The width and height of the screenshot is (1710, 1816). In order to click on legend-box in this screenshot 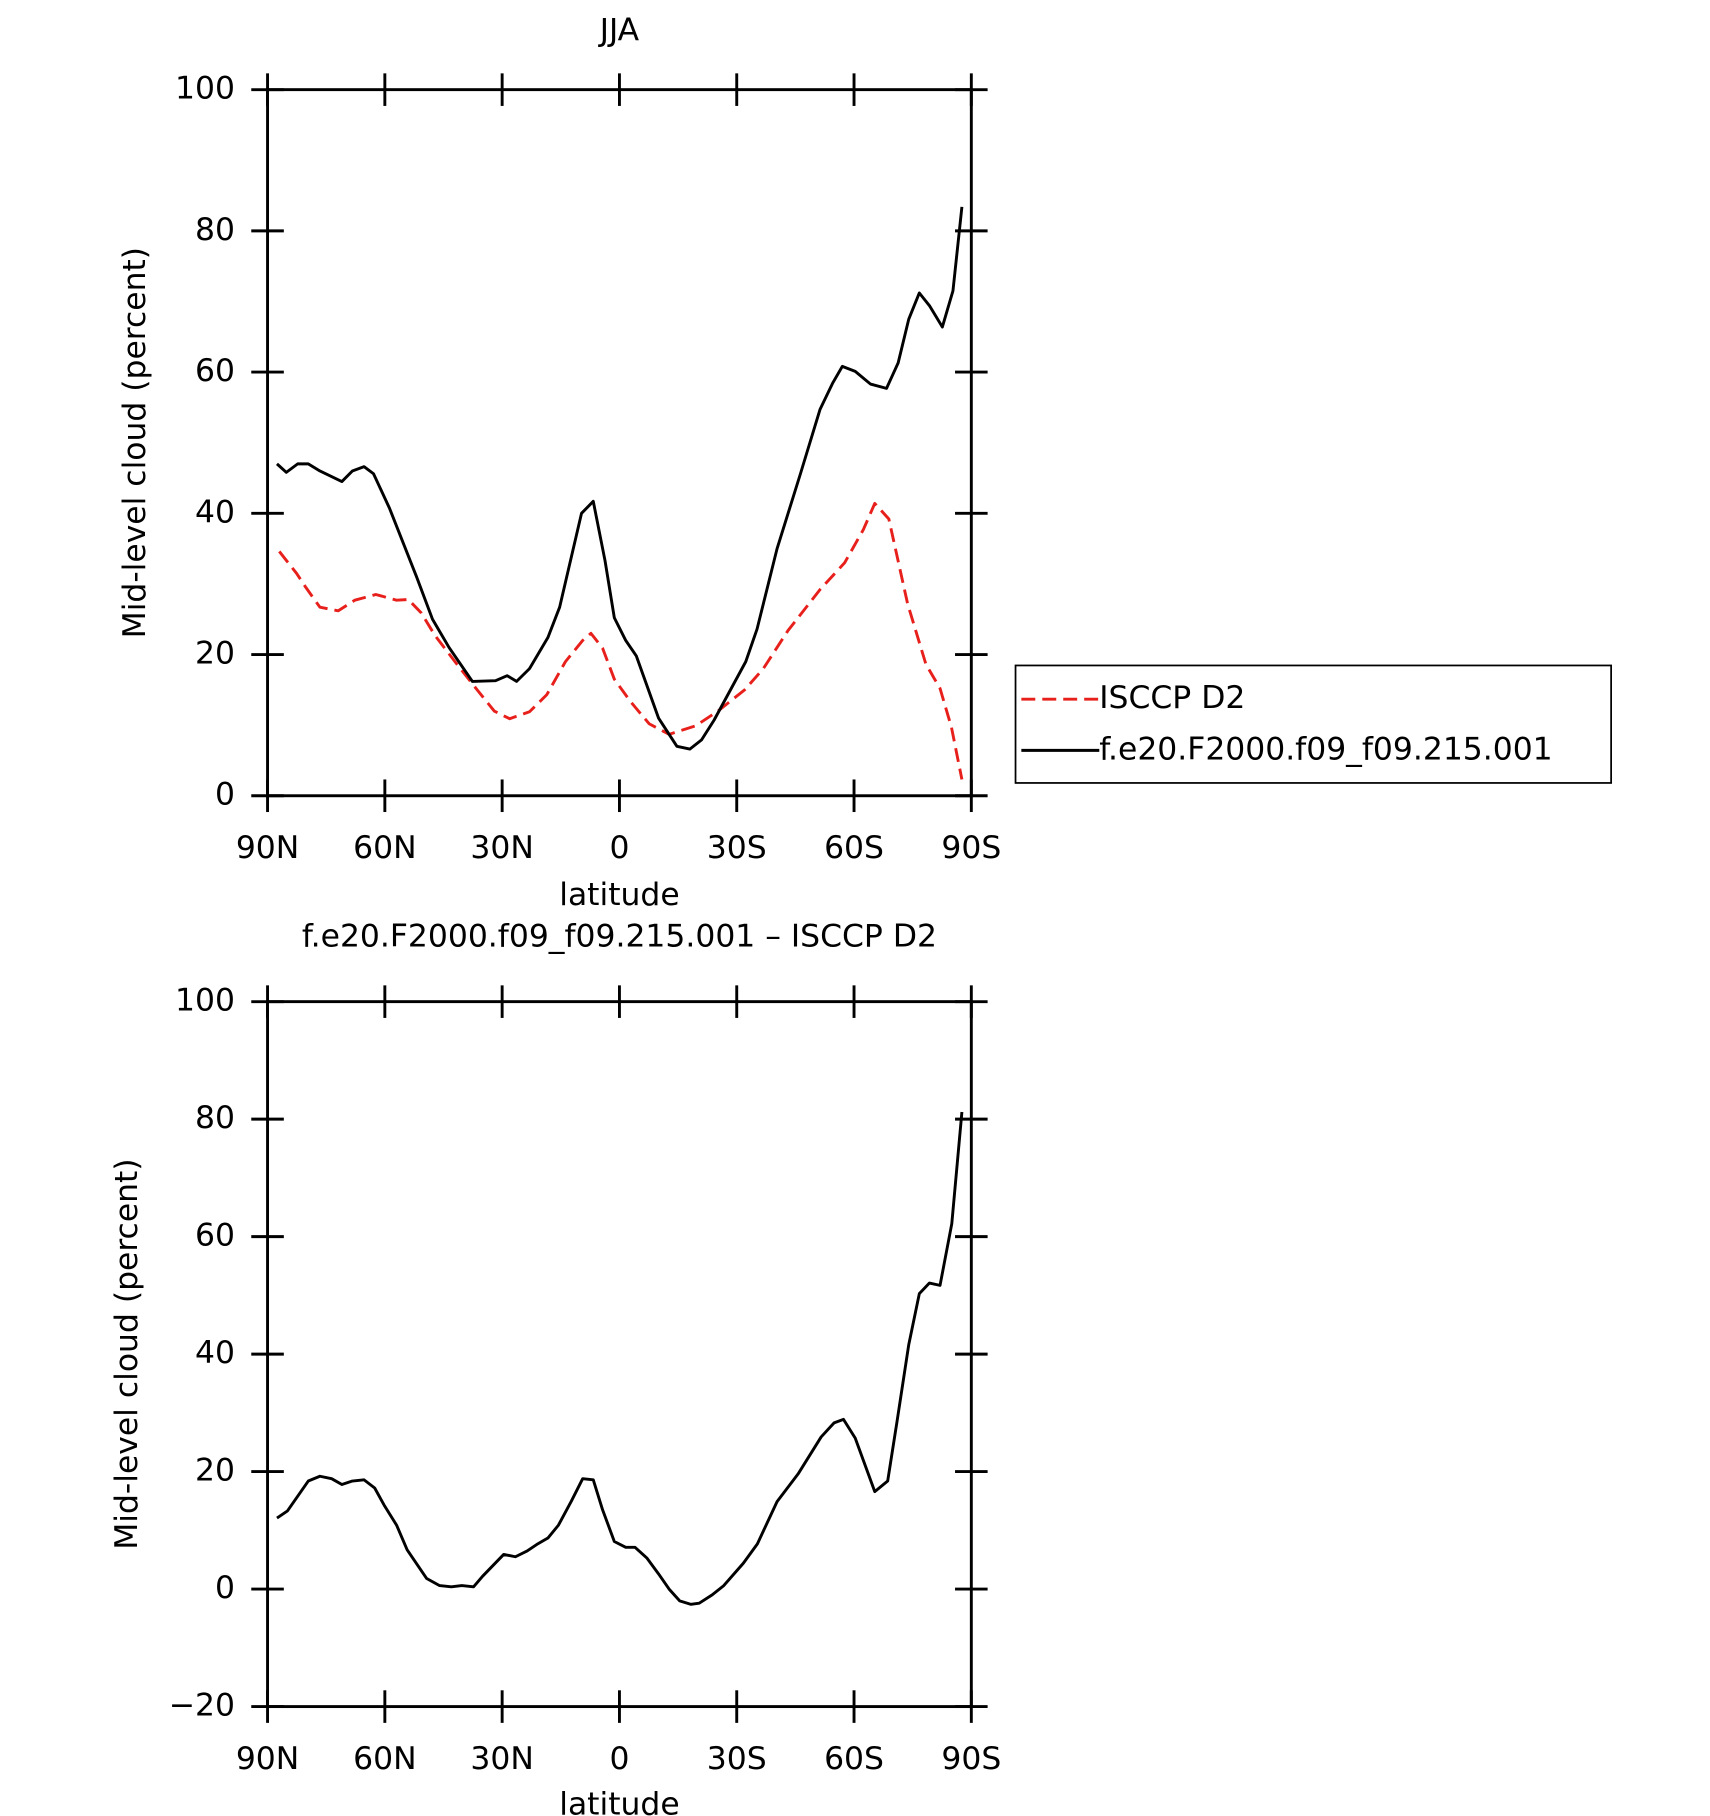, I will do `click(1313, 724)`.